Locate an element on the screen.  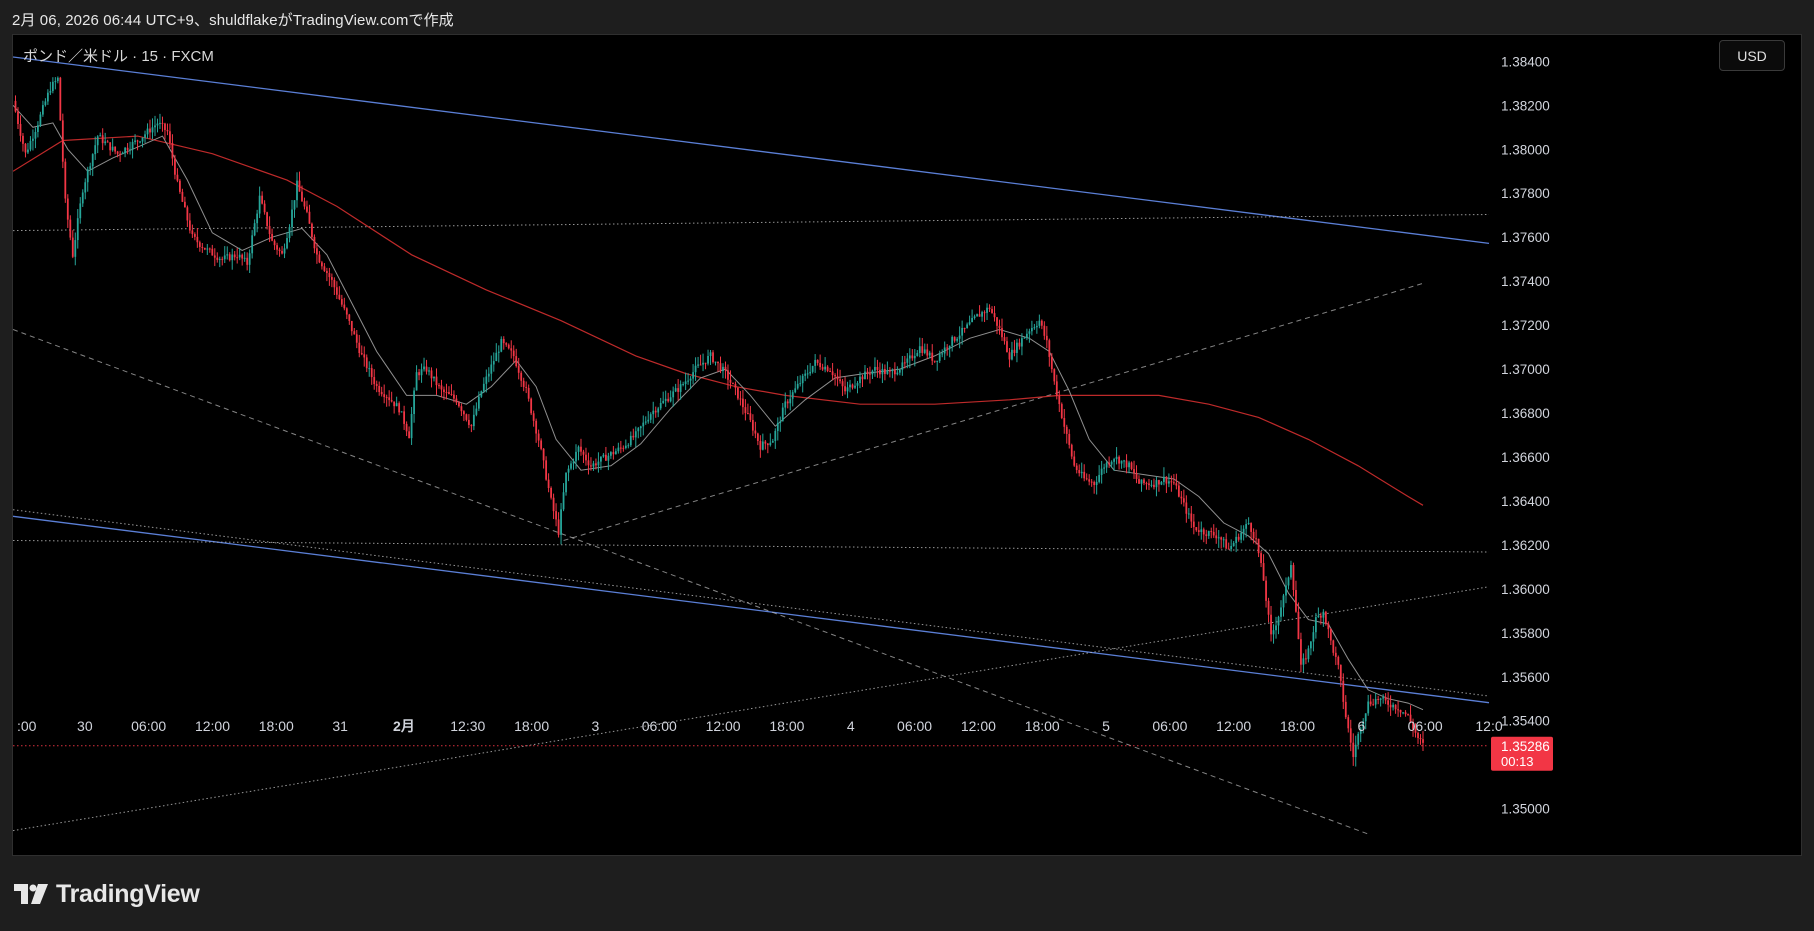
y-tick-label: 1.36800 is located at coordinates (1525, 413).